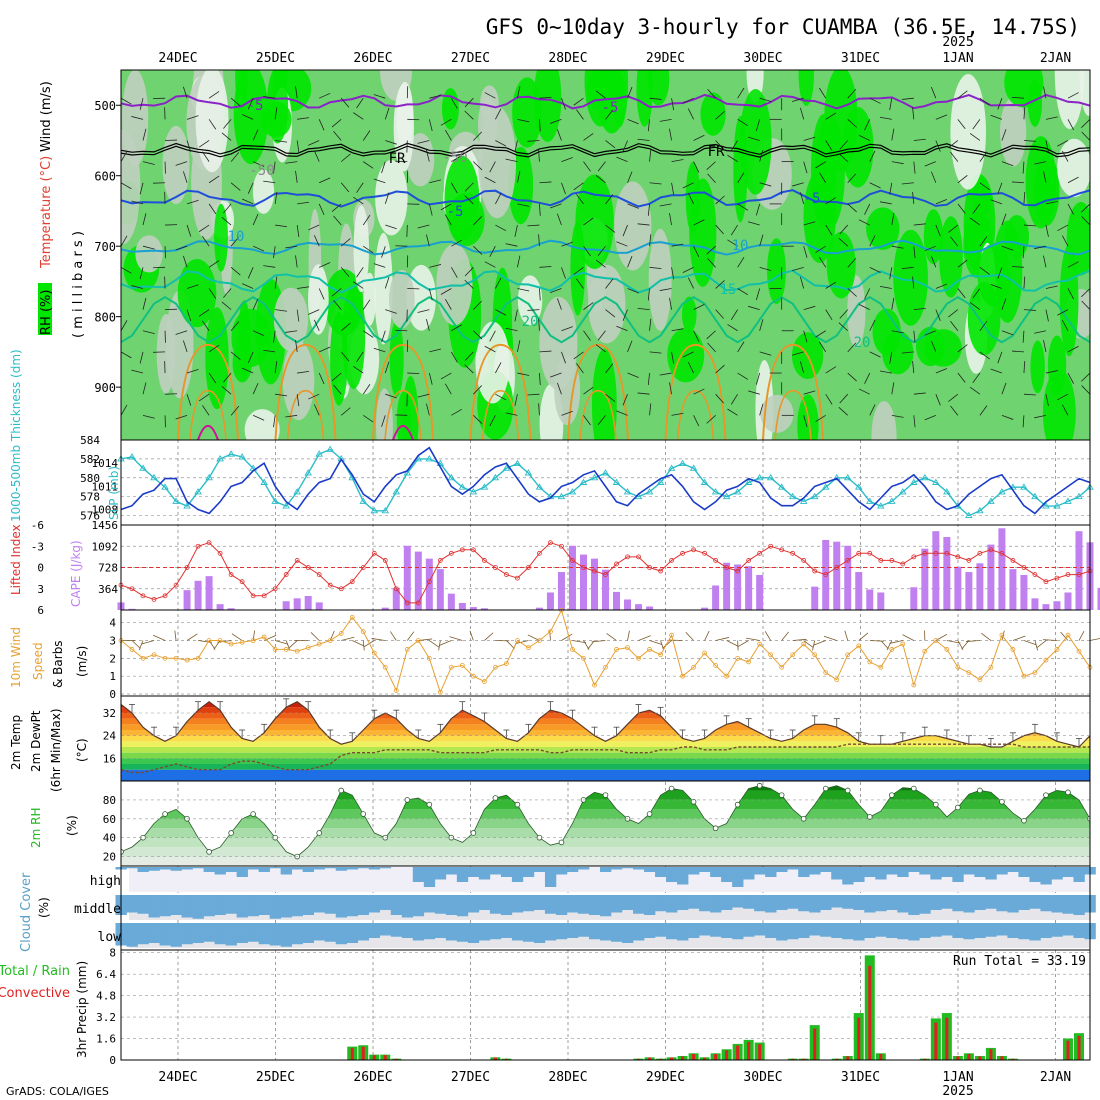  I want to click on date-tick-bottom: 24DEC, so click(177, 1077).